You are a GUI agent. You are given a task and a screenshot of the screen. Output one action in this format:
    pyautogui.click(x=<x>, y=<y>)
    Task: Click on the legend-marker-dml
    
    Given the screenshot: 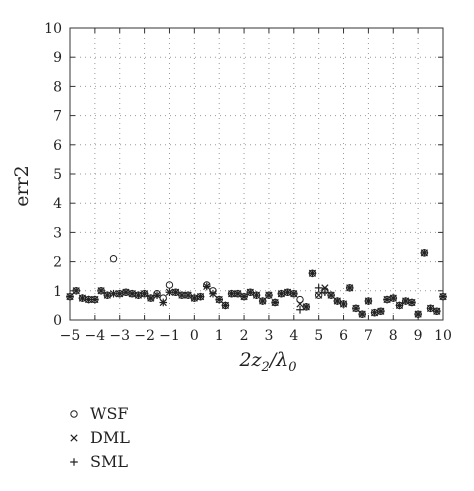 What is the action you would take?
    pyautogui.click(x=74, y=438)
    